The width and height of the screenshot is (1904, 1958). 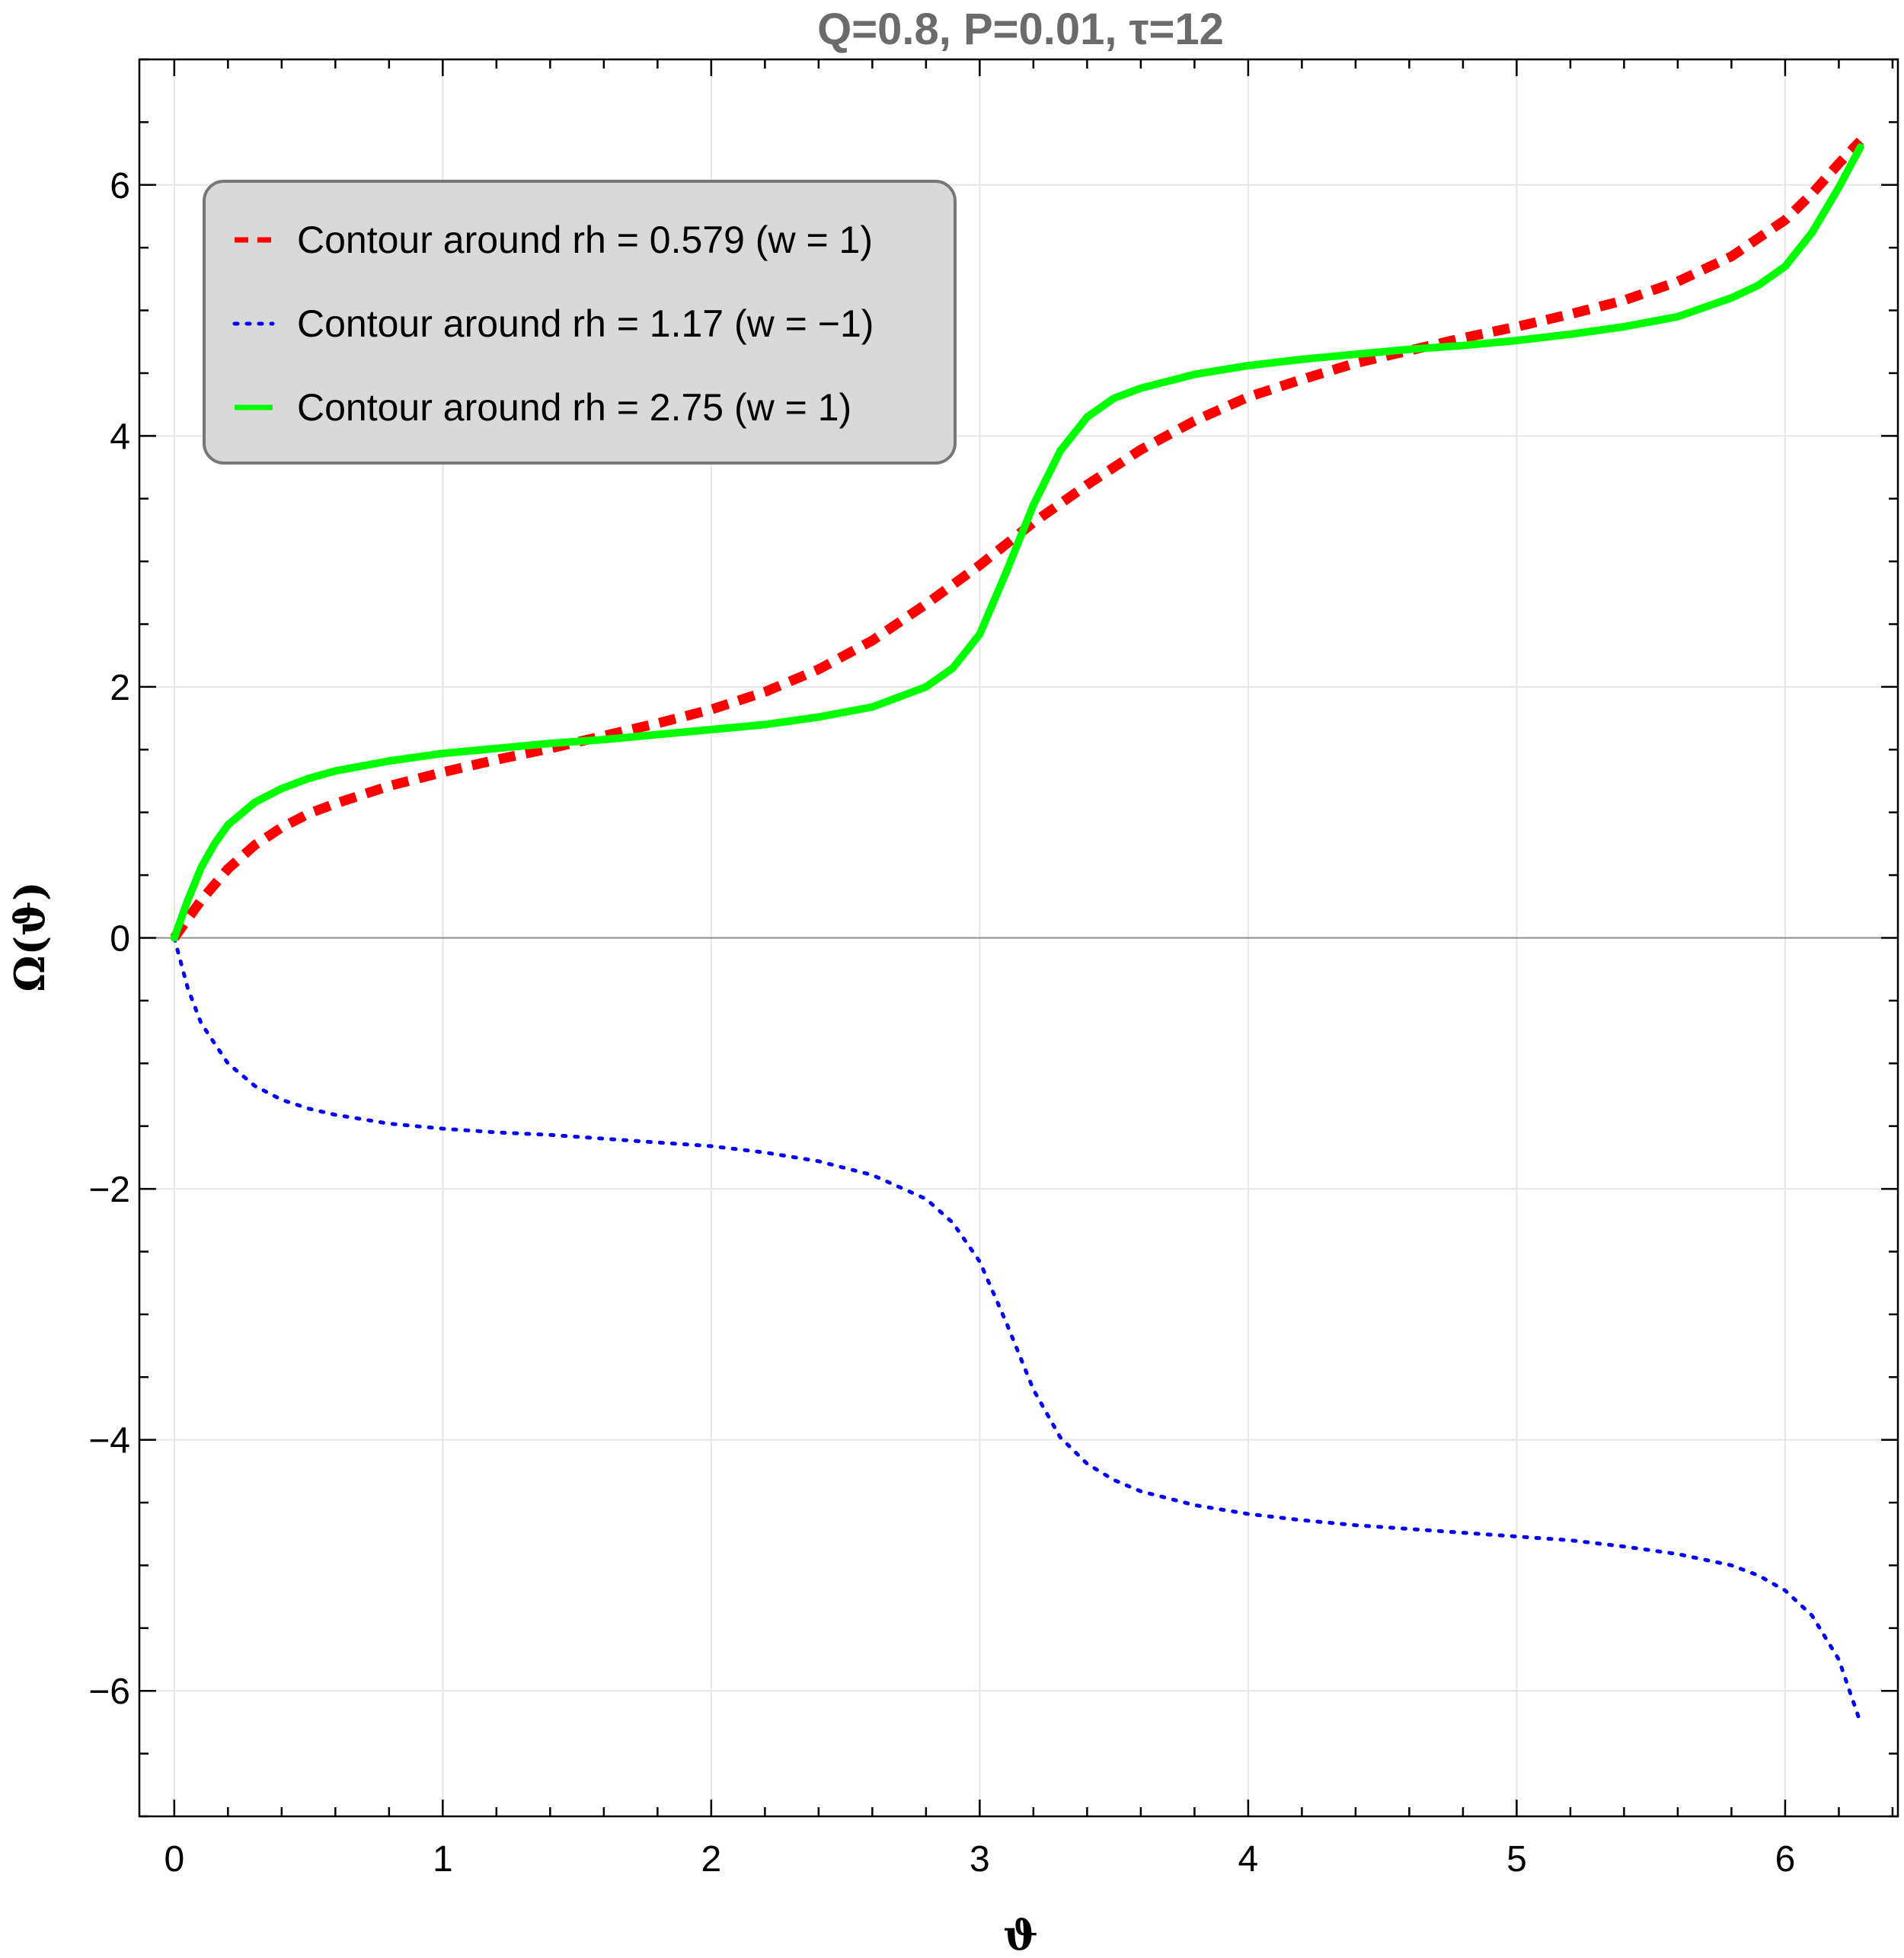 What do you see at coordinates (120, 437) in the screenshot?
I see `y-tick-label: 4` at bounding box center [120, 437].